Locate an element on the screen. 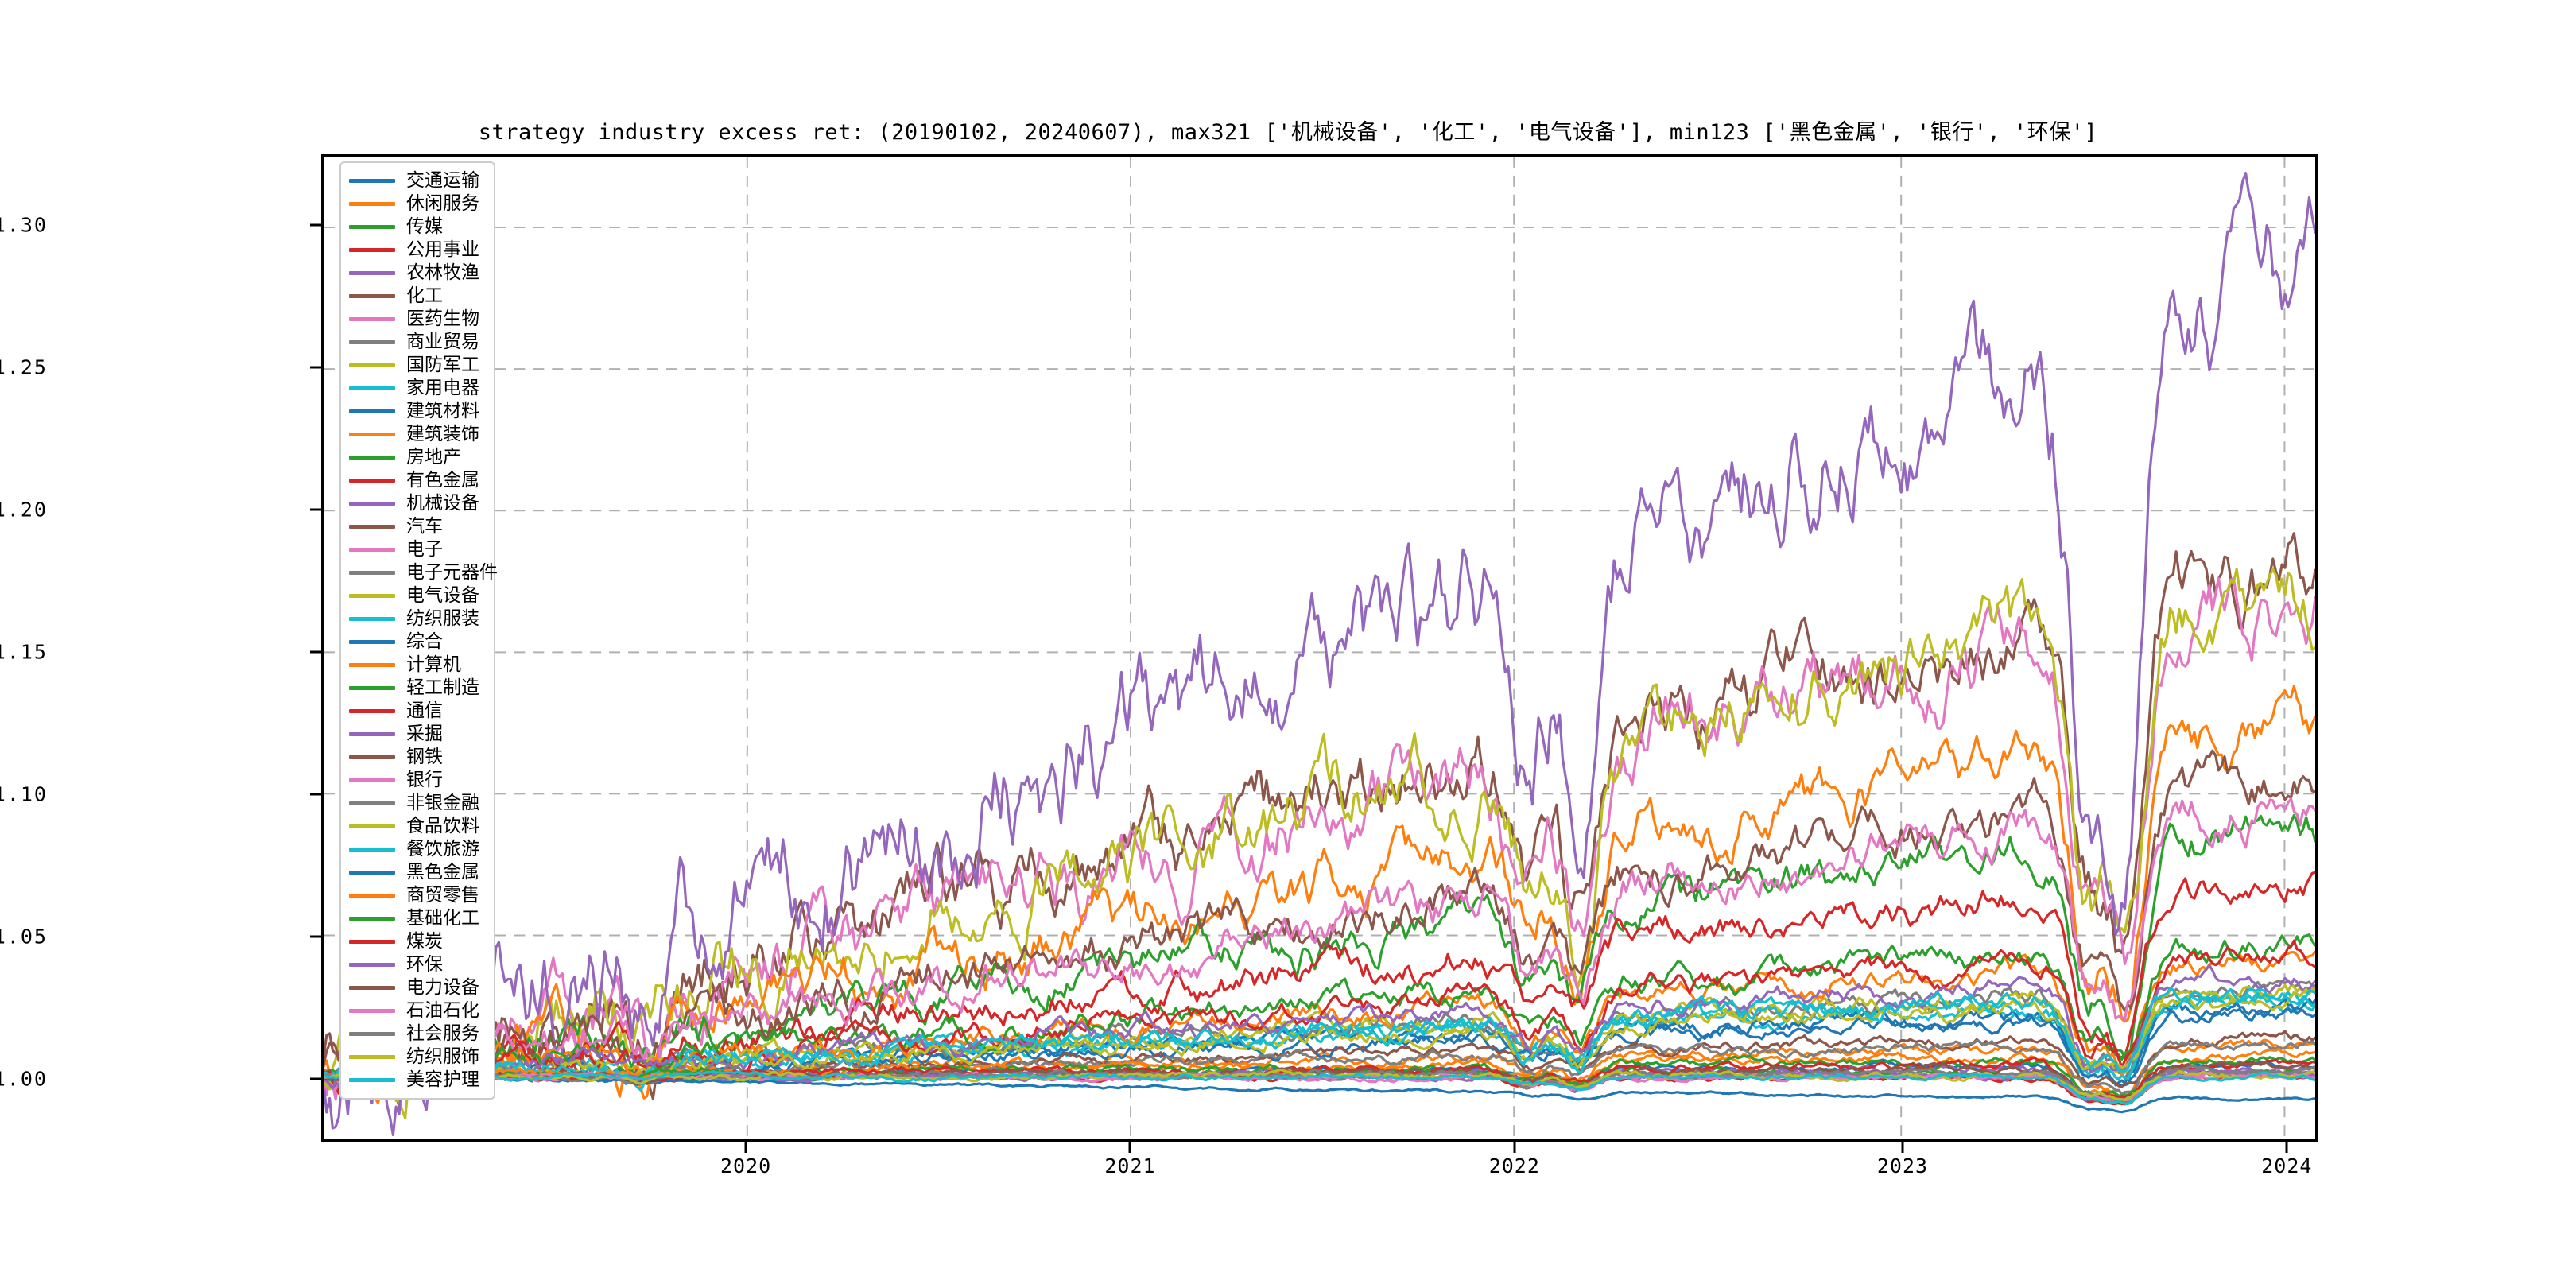 The image size is (2576, 1288). legend-item: 汽车 is located at coordinates (418, 526).